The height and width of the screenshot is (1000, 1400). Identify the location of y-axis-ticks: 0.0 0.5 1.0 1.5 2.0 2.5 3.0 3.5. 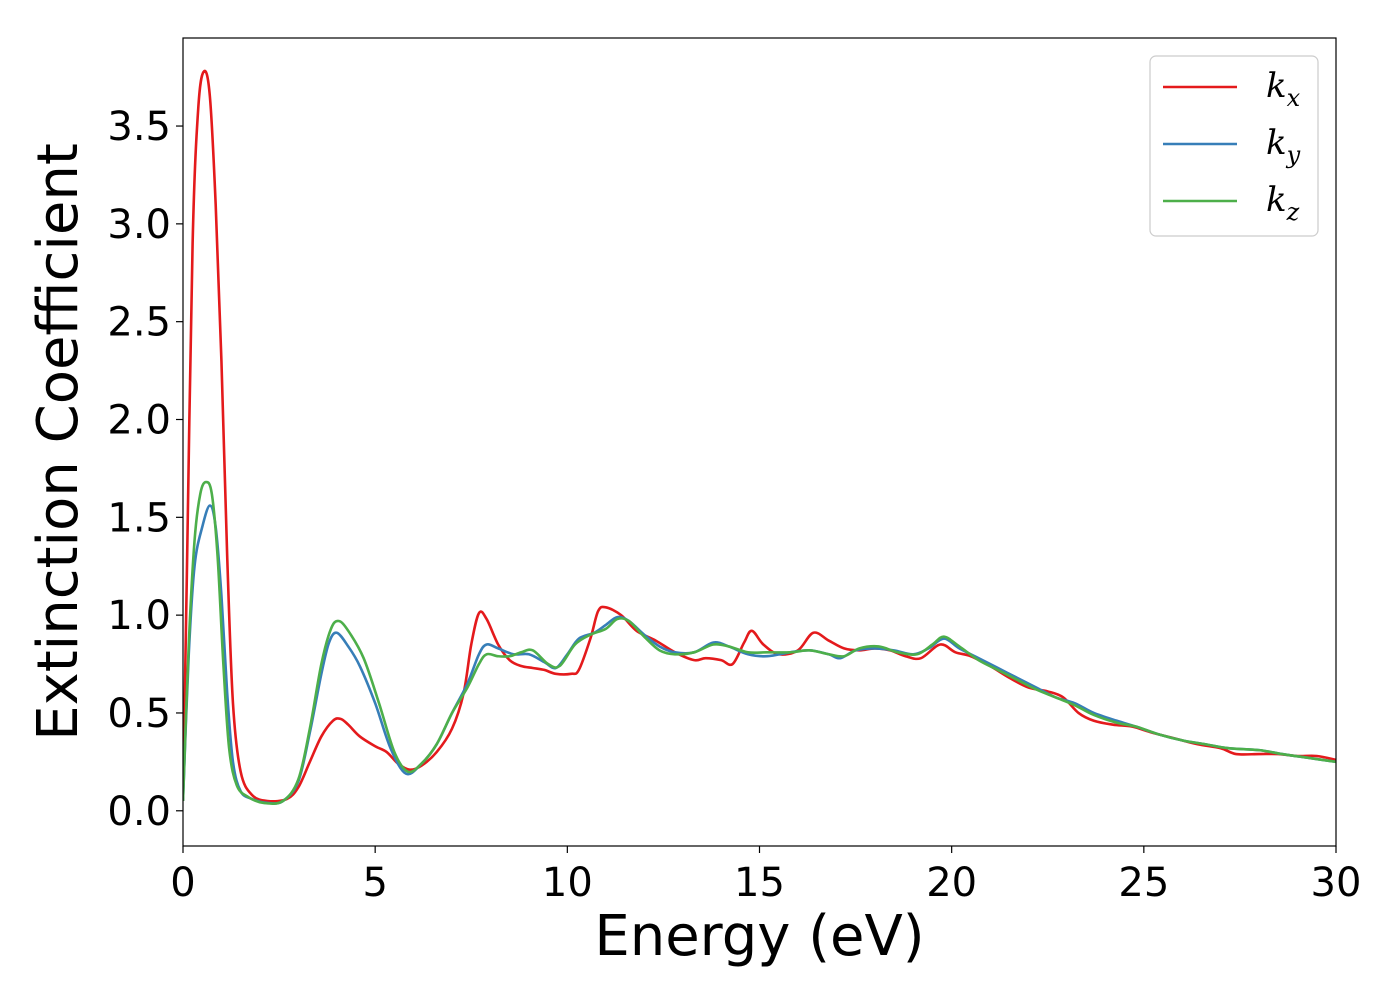
(145, 469).